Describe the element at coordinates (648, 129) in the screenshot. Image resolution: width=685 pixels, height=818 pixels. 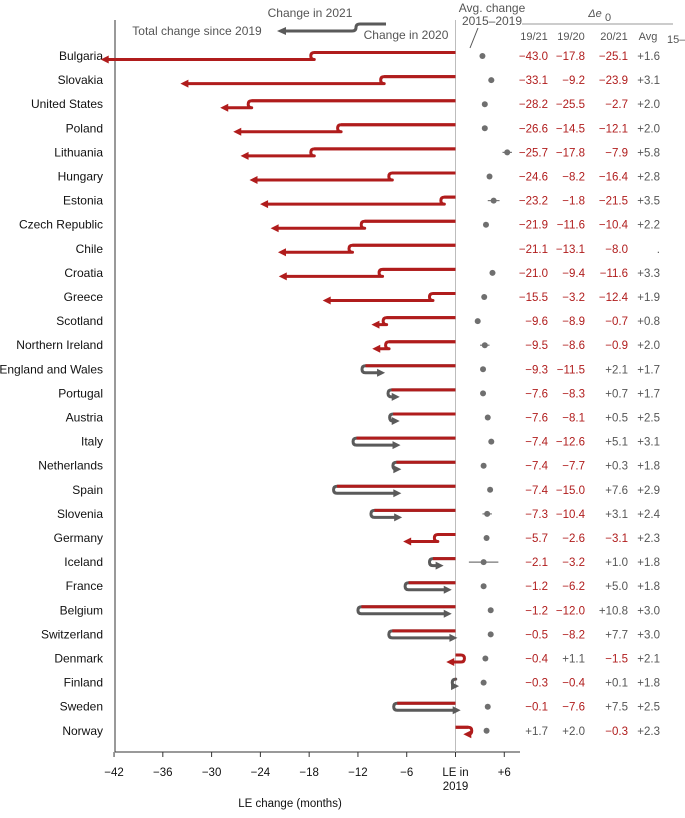
I see `table-value: +2.0` at that location.